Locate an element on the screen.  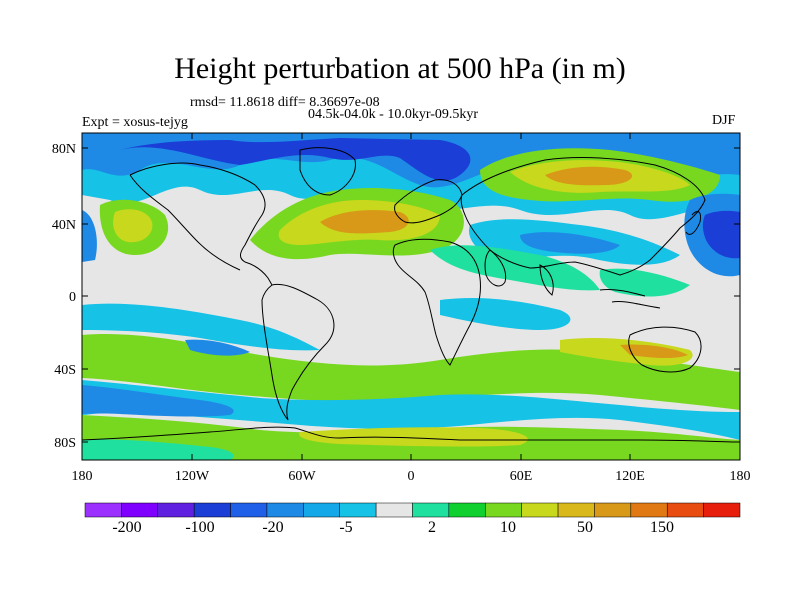
antarctica-coast is located at coordinates (411, 434).